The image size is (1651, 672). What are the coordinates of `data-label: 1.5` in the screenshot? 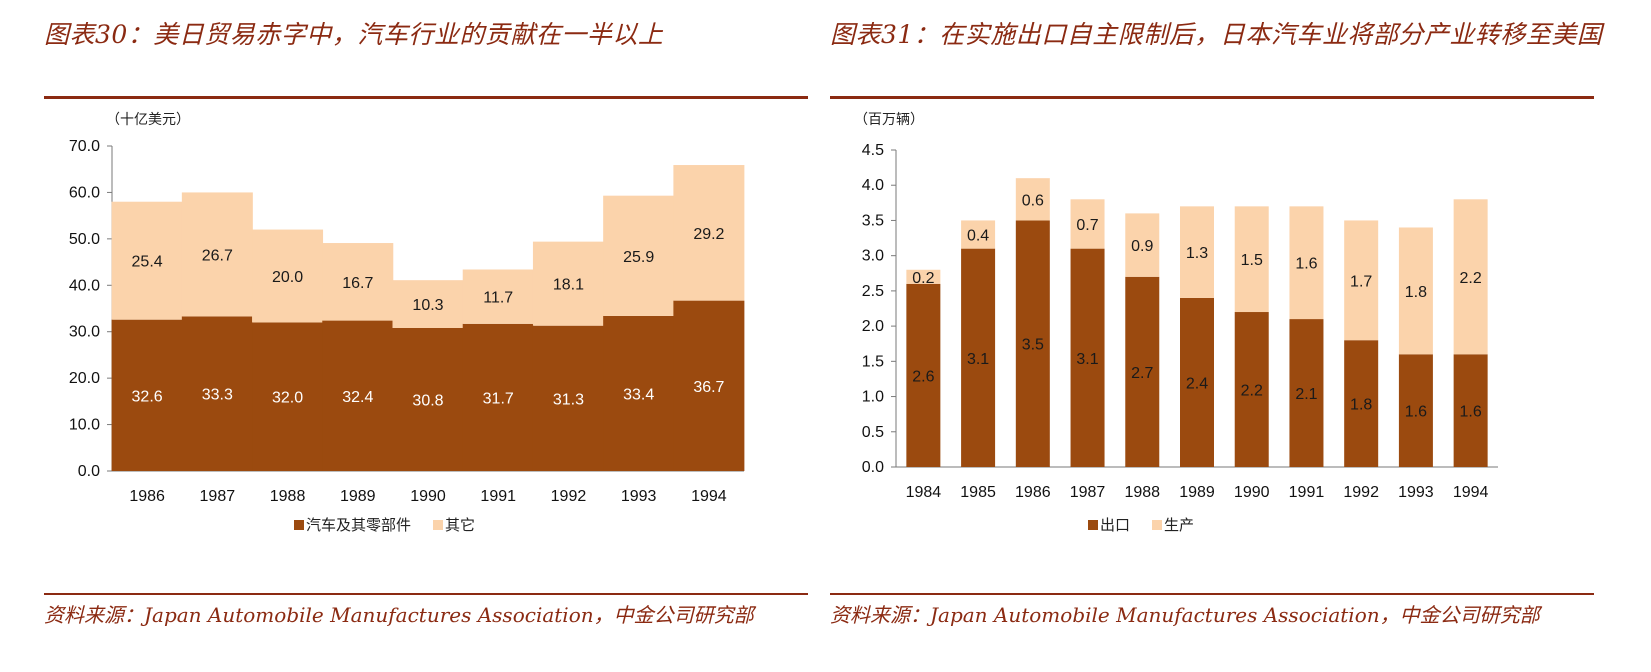 It's located at (1252, 260).